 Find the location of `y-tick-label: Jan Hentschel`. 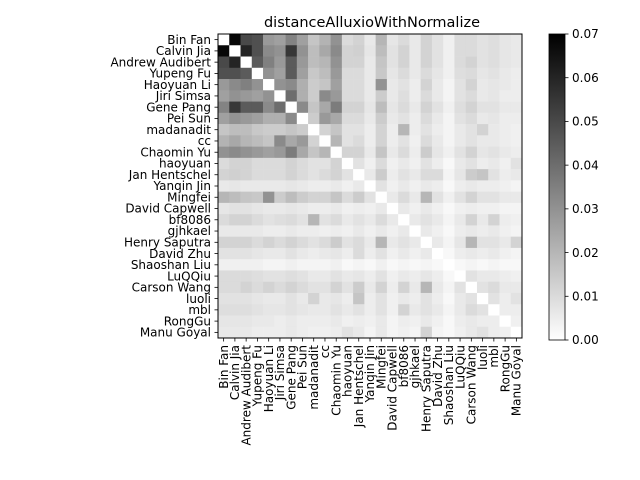

y-tick-label: Jan Hentschel is located at coordinates (169, 175).